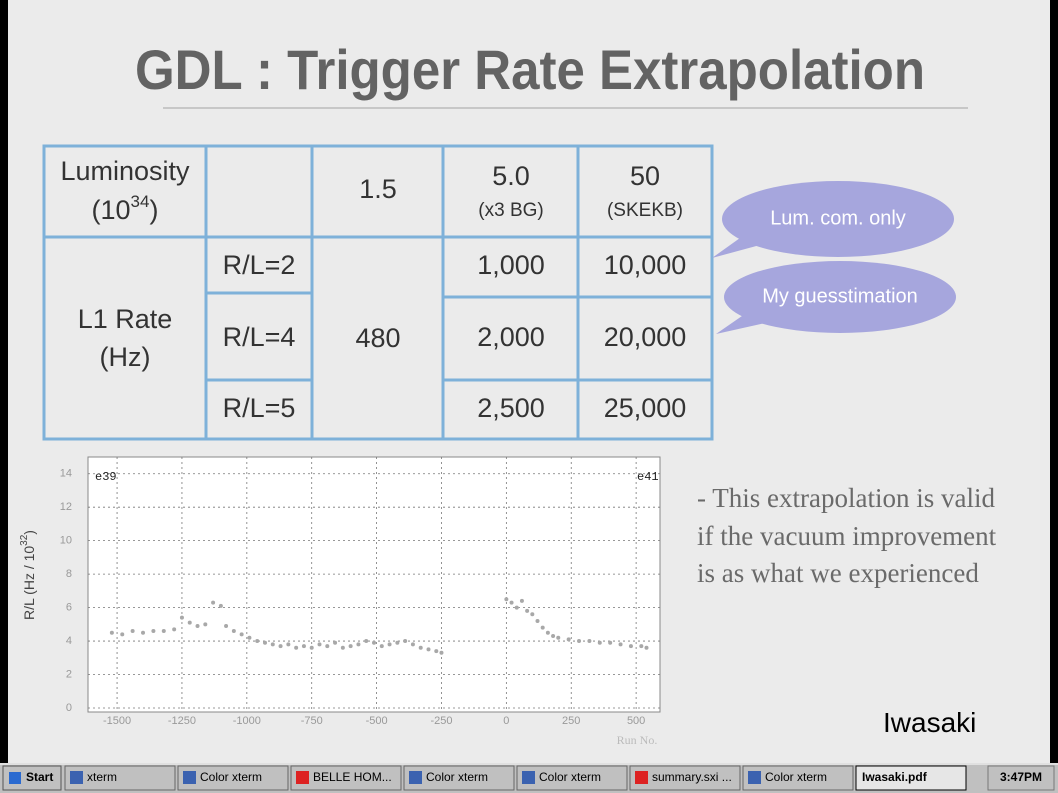  I want to click on callout-text: Lum. com. only, so click(838, 218).